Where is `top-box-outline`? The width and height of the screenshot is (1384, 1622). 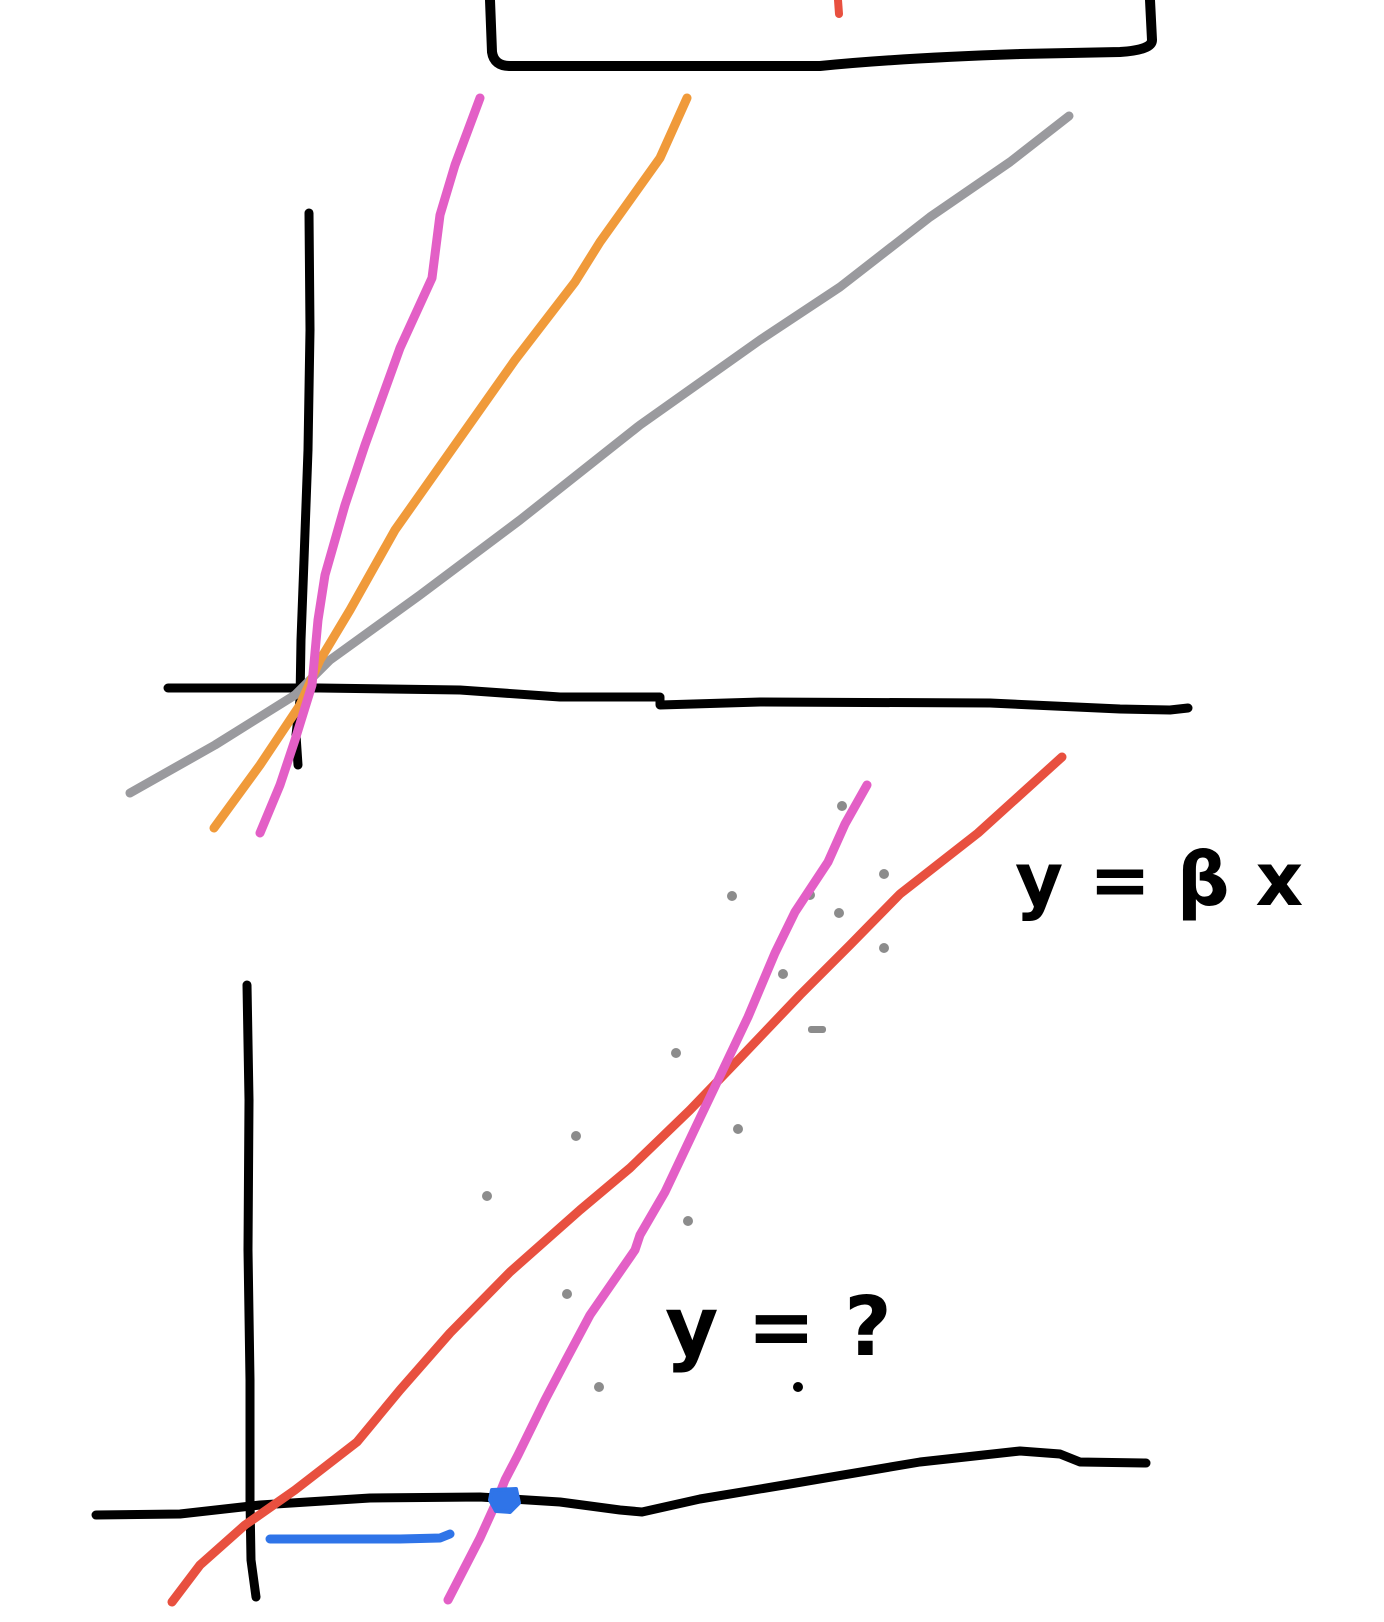
top-box-outline is located at coordinates (821, 35).